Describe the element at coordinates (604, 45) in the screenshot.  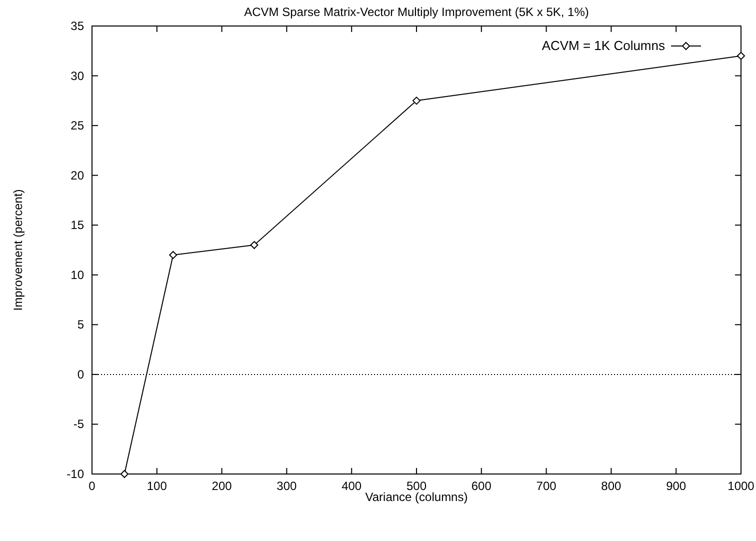
I see `legend-label: ACVM = 1K Columns` at that location.